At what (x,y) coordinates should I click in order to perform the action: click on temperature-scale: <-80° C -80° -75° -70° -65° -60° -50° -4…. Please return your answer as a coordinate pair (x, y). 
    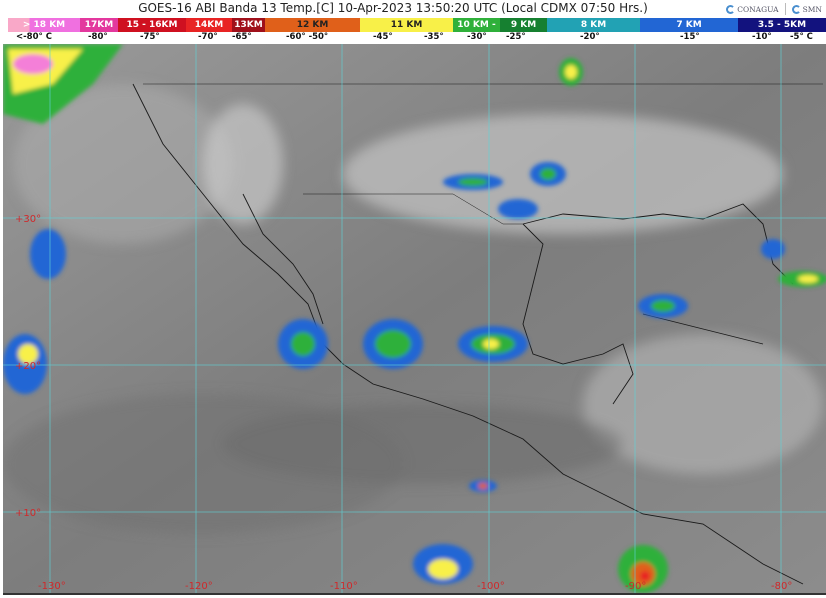
    Looking at the image, I should click on (413, 38).